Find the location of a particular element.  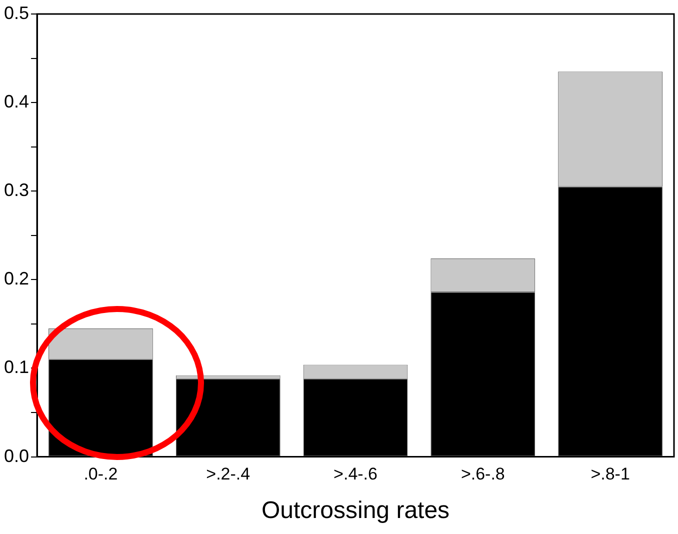

x-tick-label: >.2-.4 is located at coordinates (228, 474).